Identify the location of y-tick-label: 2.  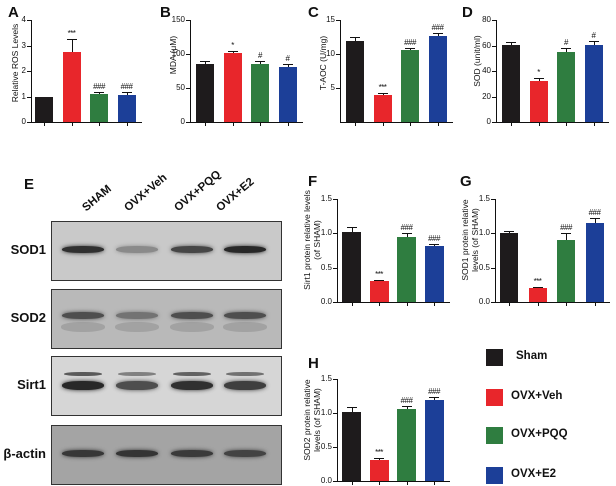
(23, 70).